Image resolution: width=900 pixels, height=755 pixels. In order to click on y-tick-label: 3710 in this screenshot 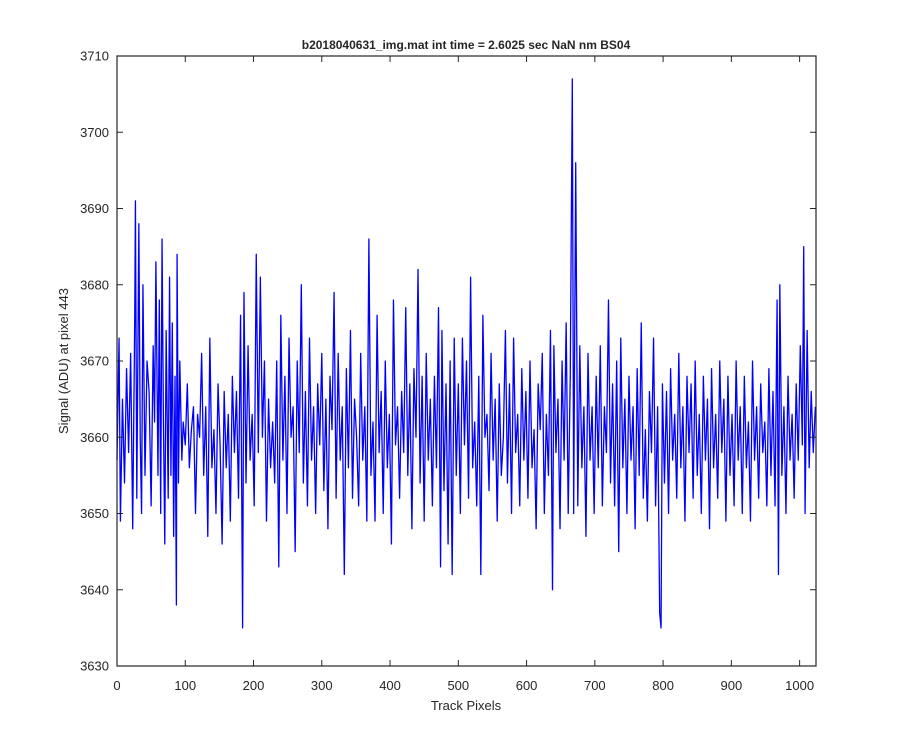, I will do `click(94, 56)`.